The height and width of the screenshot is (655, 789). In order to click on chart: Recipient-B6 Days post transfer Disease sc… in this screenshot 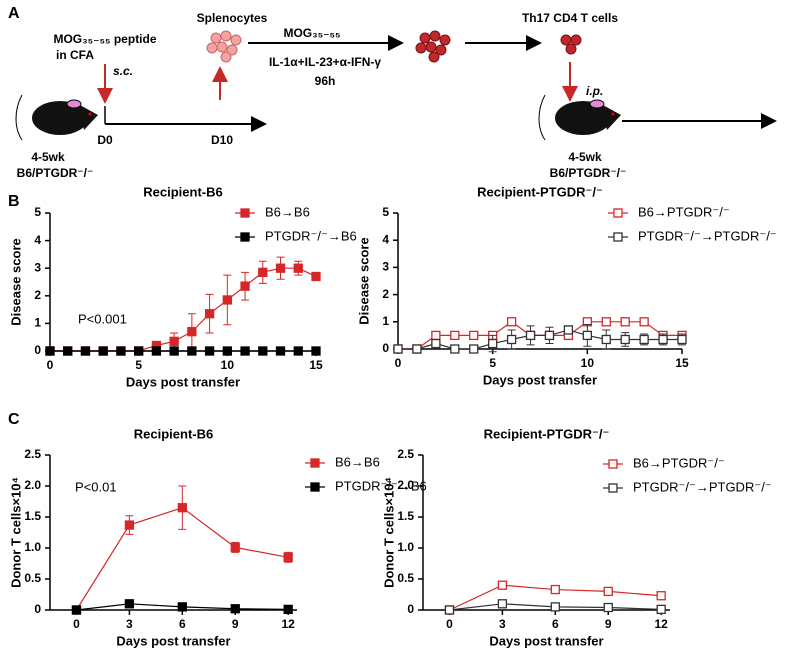, I will do `click(182, 286)`.